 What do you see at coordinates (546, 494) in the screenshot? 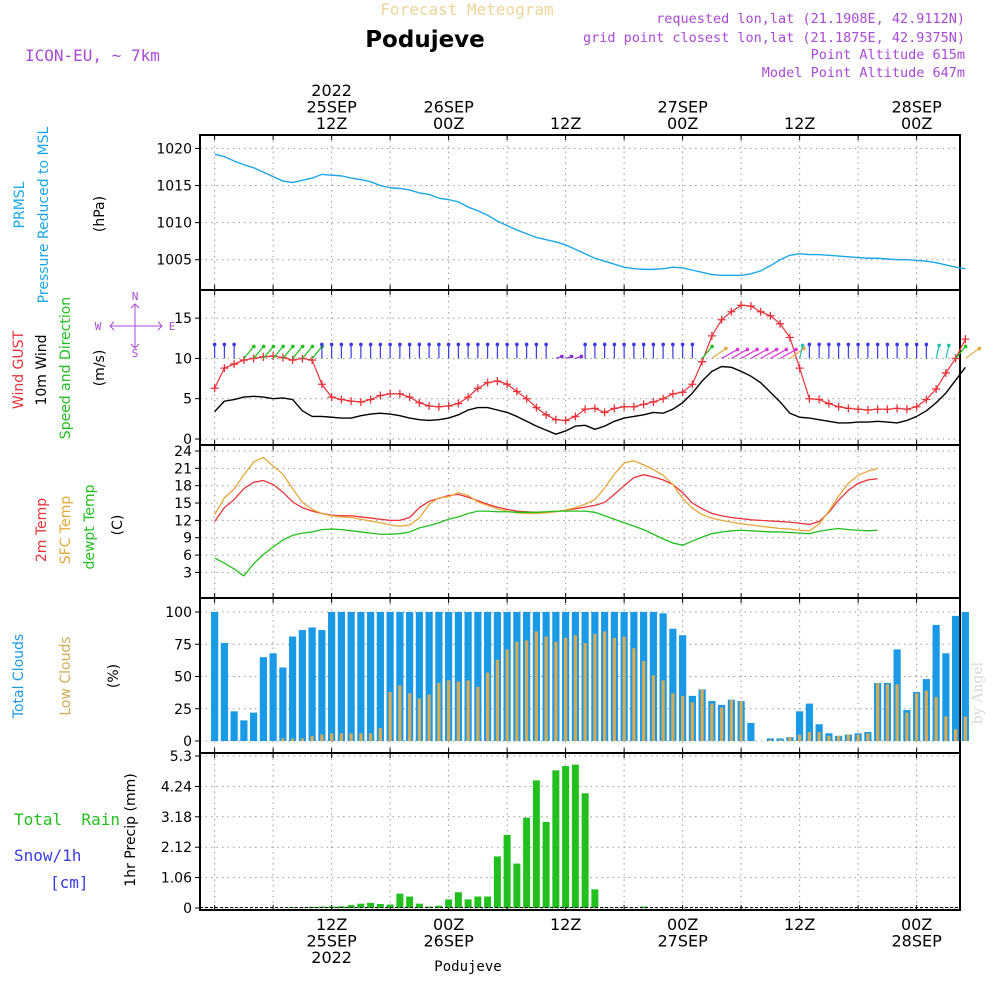
I see `sfc-line` at bounding box center [546, 494].